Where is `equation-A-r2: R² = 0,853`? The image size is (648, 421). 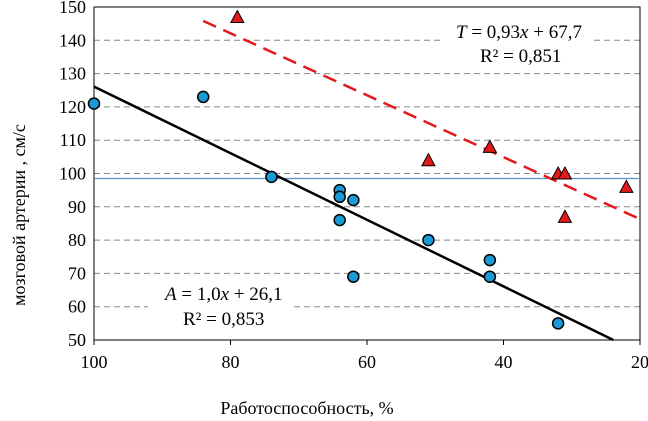 equation-A-r2: R² = 0,853 is located at coordinates (223, 319).